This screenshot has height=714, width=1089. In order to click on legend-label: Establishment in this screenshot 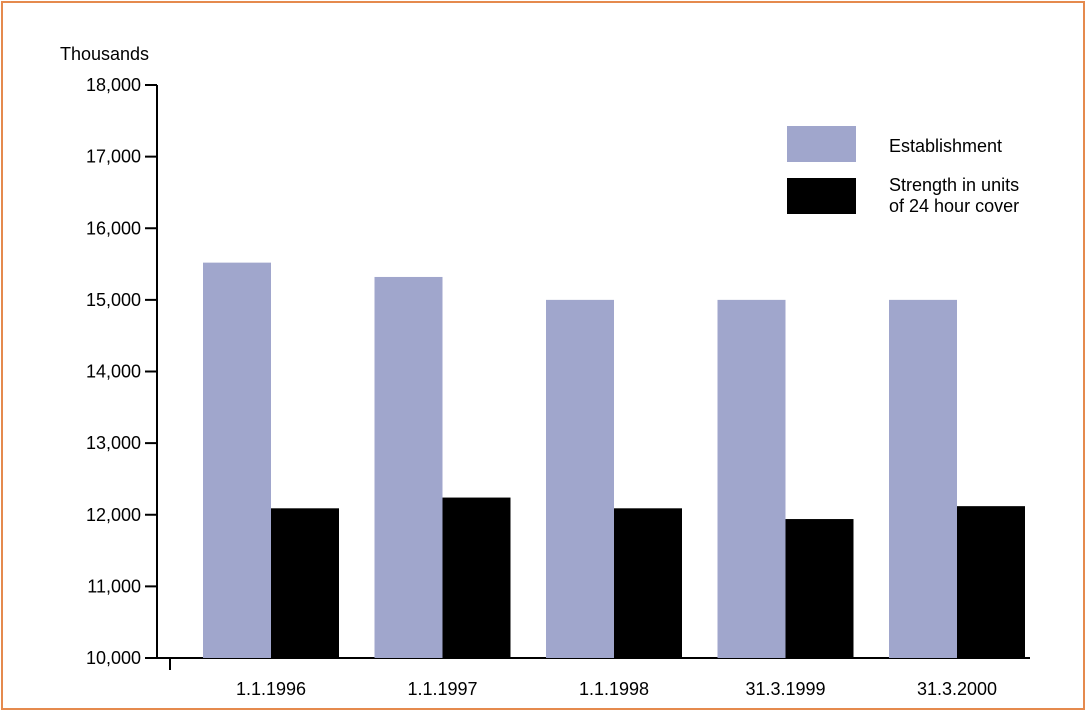, I will do `click(945, 146)`.